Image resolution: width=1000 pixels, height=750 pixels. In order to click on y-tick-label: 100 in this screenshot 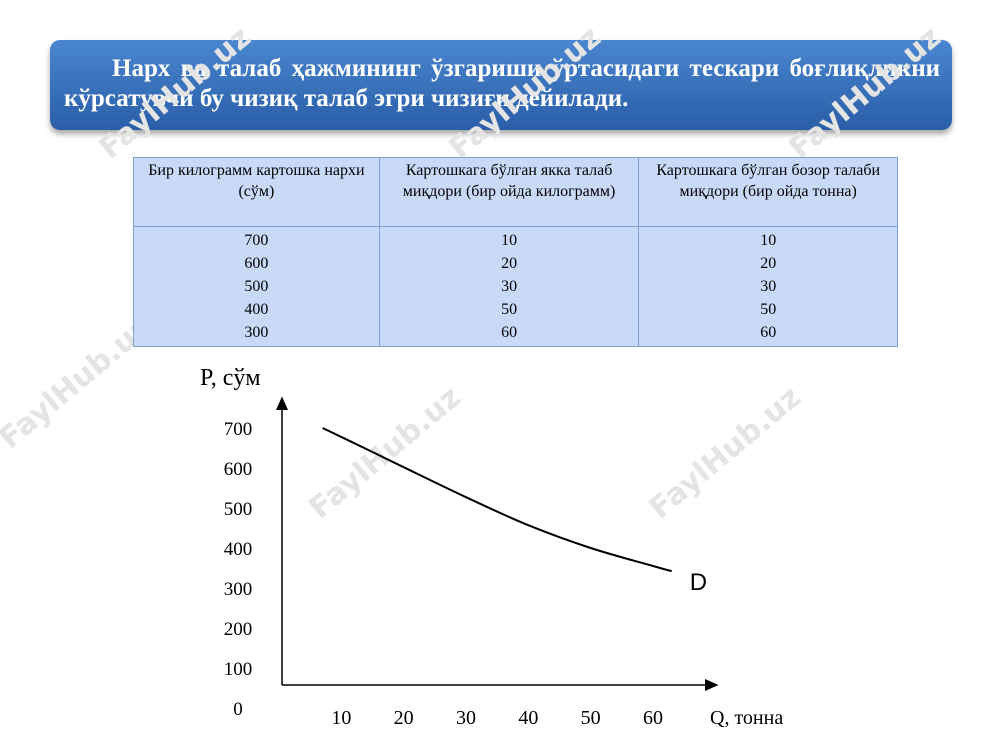, I will do `click(238, 669)`.